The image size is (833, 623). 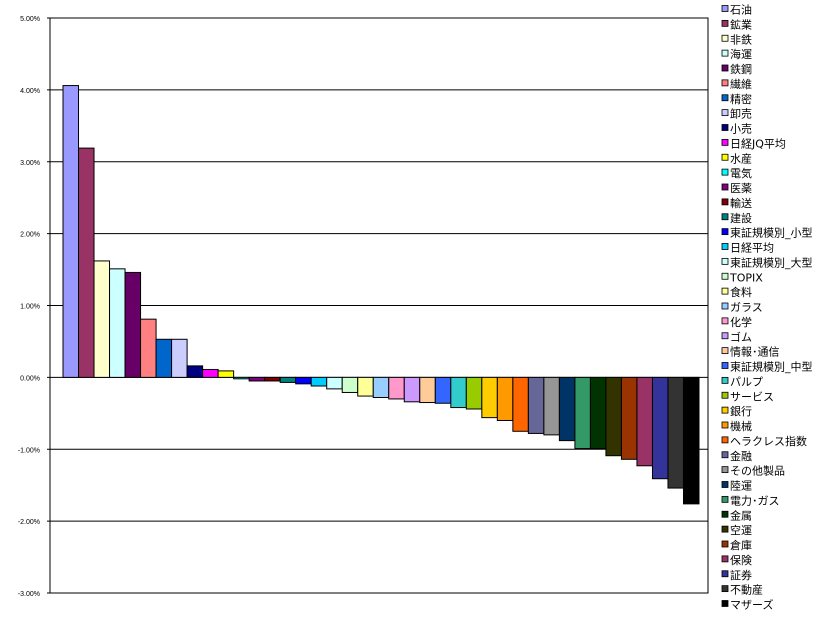 What do you see at coordinates (746, 381) in the screenshot?
I see `legend-label: パルプ` at bounding box center [746, 381].